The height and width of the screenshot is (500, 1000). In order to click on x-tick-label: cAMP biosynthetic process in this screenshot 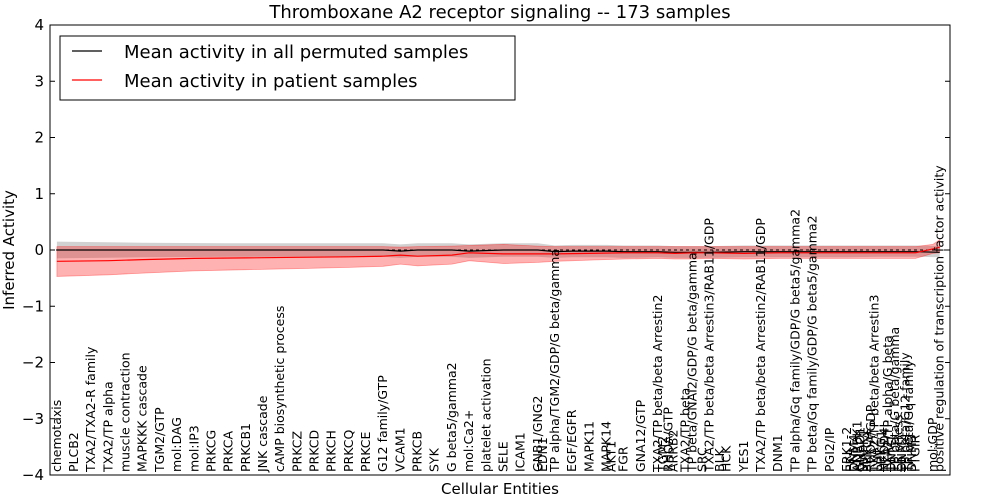, I will do `click(279, 389)`.